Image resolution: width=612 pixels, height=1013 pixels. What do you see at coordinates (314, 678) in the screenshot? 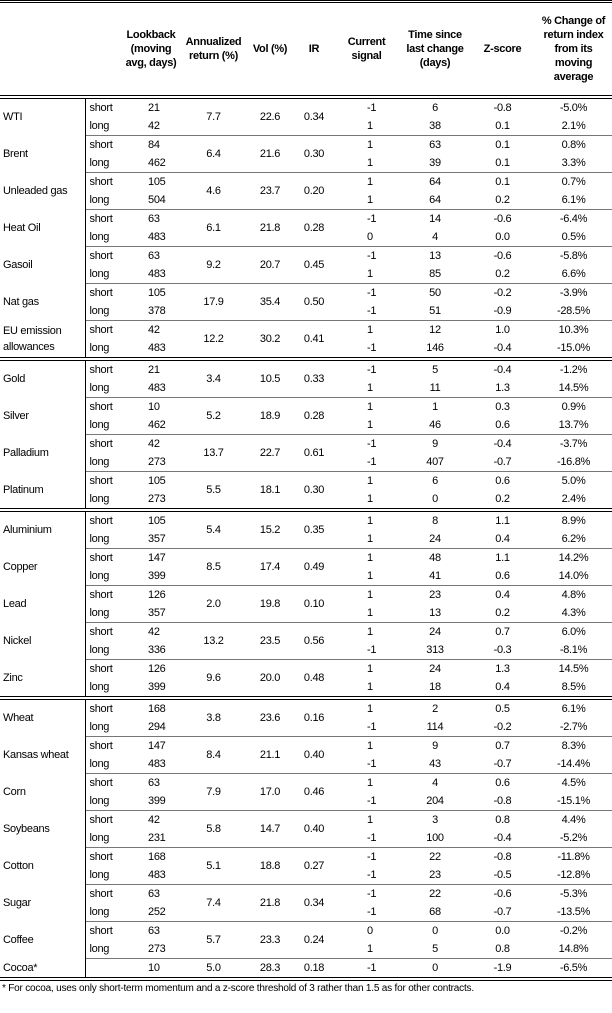
I see `ir-value: 0.48` at bounding box center [314, 678].